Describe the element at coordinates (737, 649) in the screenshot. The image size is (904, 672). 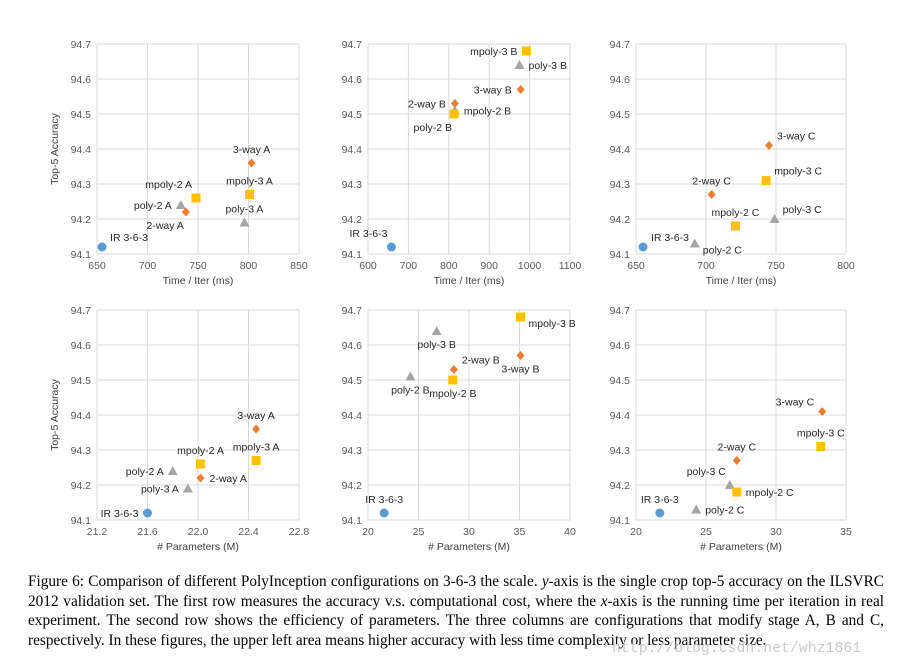
I see `watermark: http://blog.csdn.net/whz1861` at that location.